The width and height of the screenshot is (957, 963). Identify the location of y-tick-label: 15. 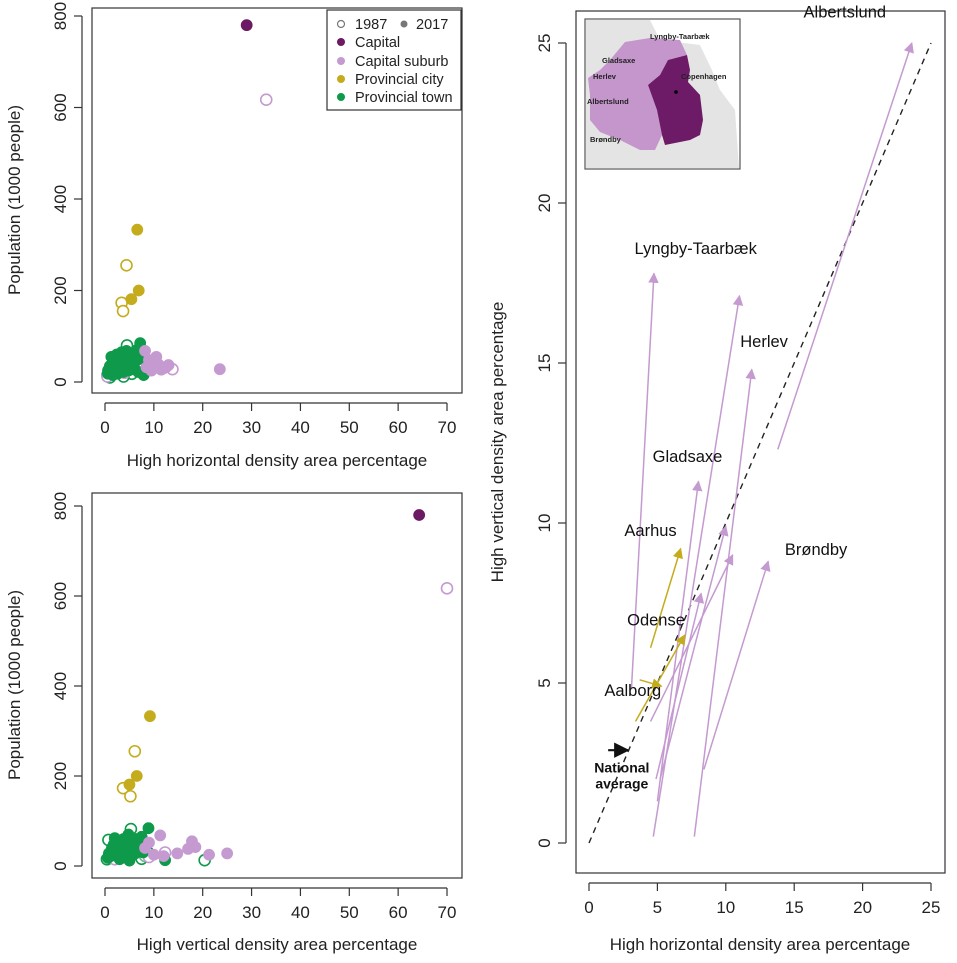
(544, 363).